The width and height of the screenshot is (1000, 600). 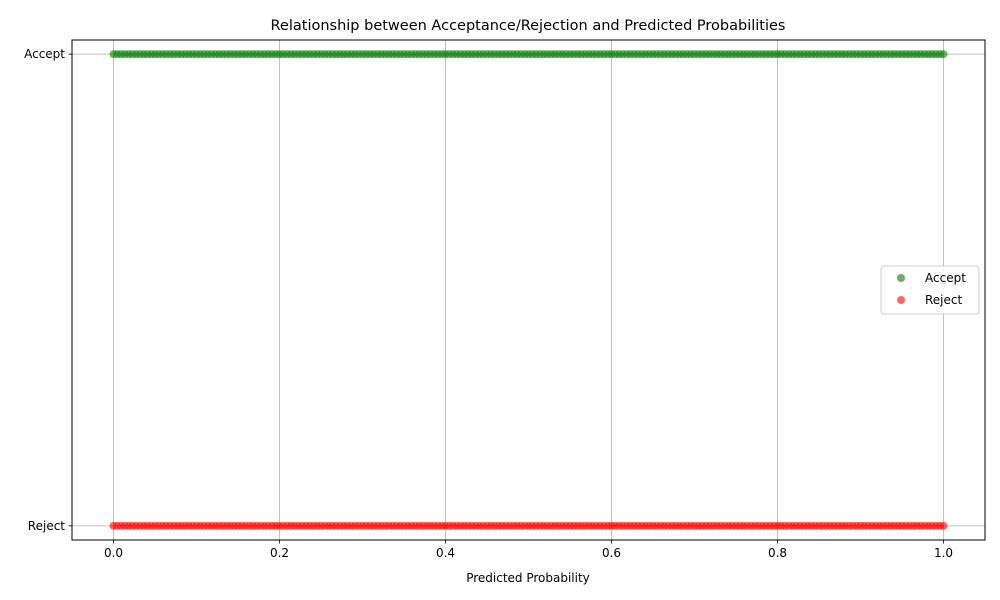 I want to click on y-tick-label: Reject, so click(x=46, y=526).